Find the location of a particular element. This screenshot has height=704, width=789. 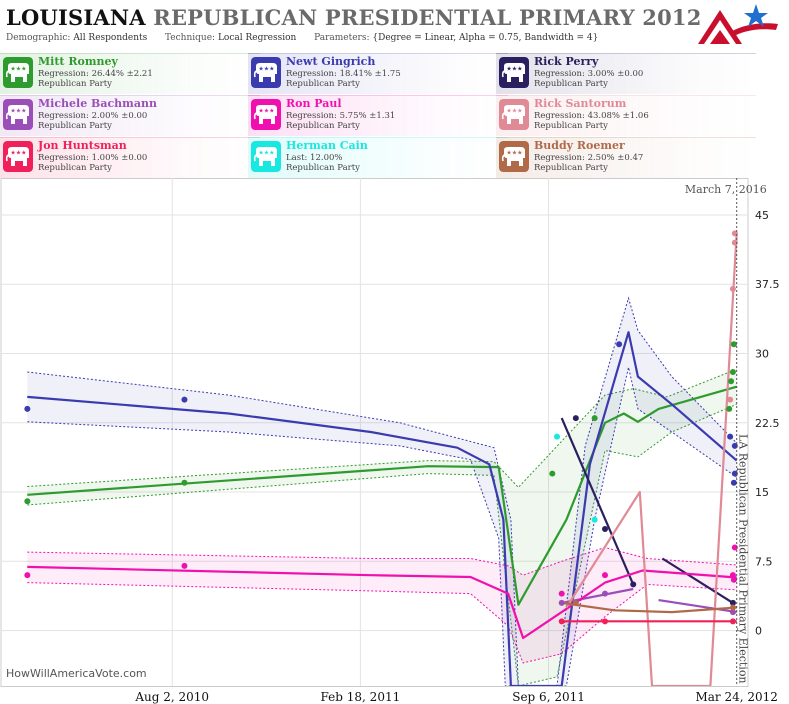

legend-candidate-name: Mitt Romney is located at coordinates (78, 61).